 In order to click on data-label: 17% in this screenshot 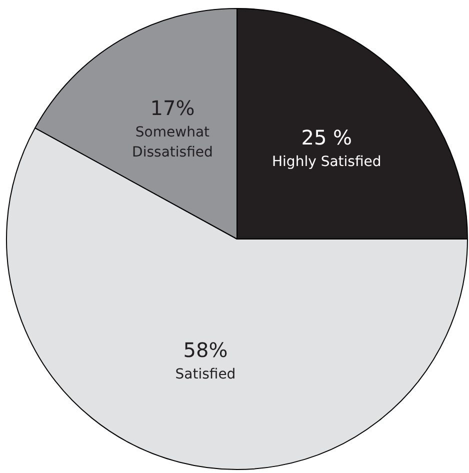, I will do `click(172, 108)`.